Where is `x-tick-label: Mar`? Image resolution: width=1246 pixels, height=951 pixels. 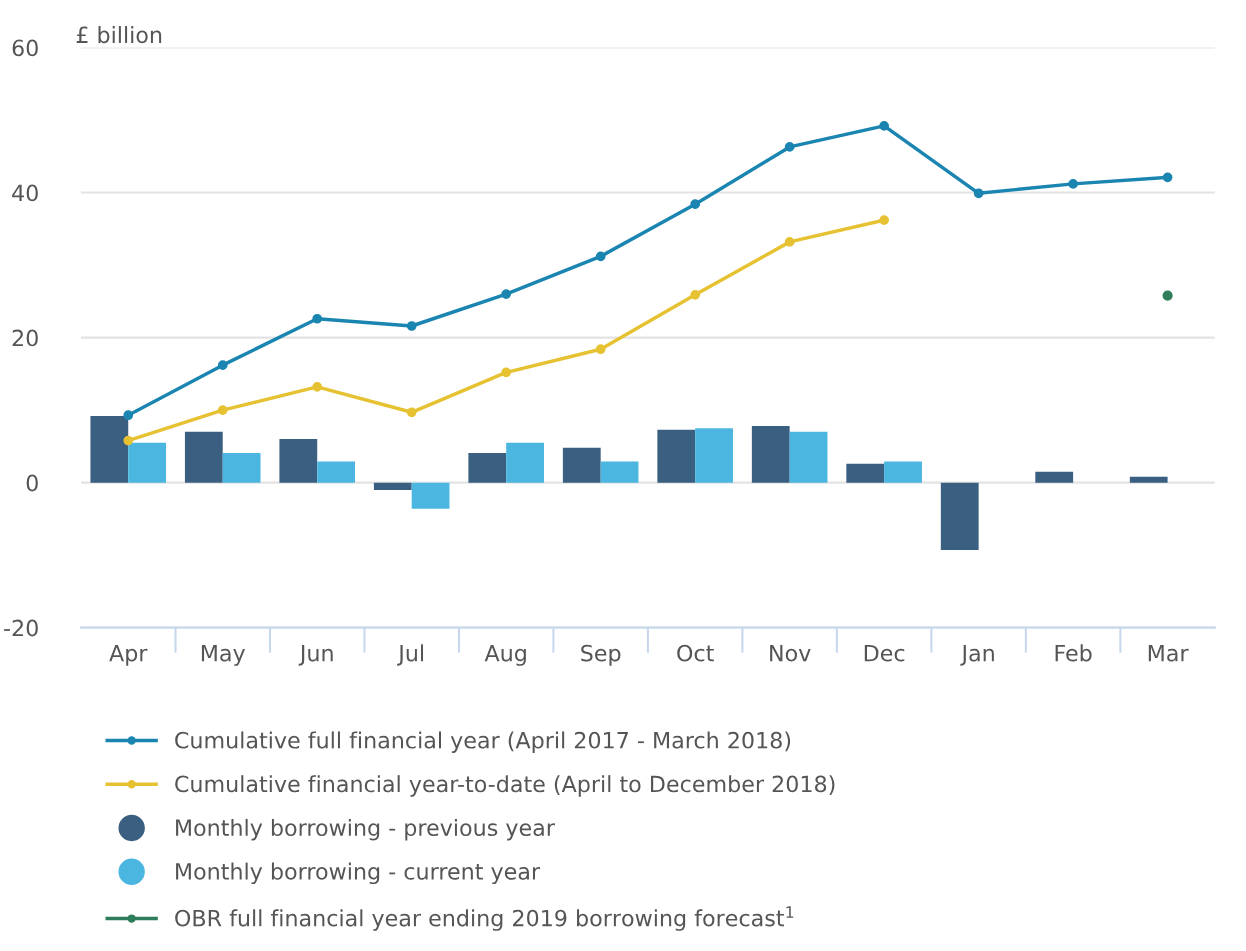
x-tick-label: Mar is located at coordinates (1168, 653).